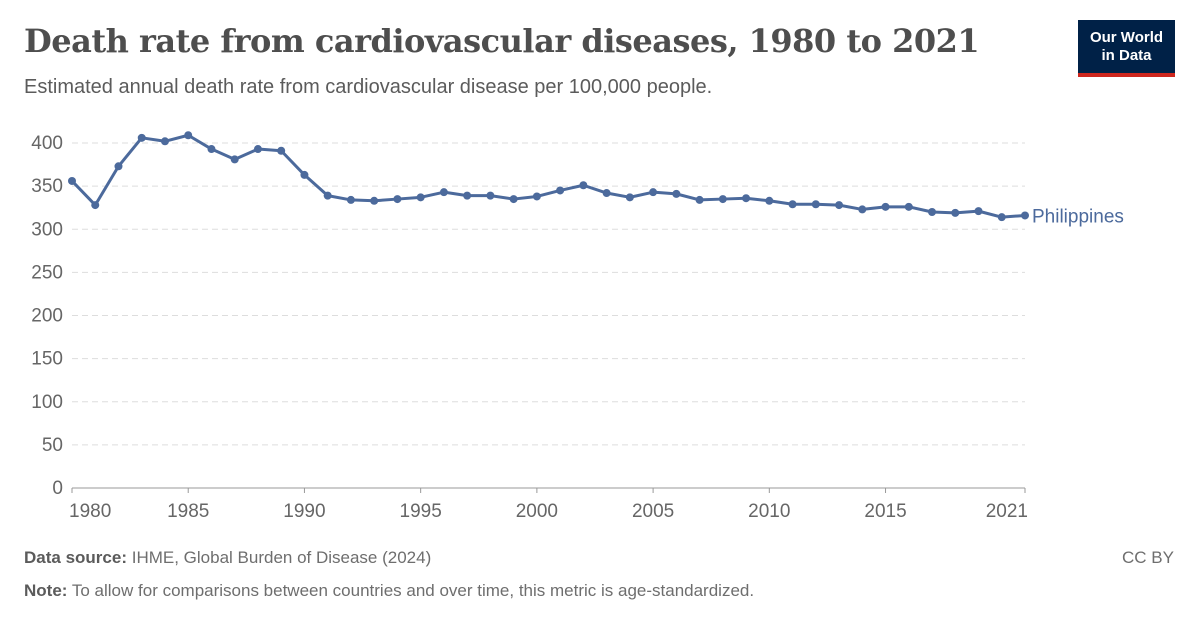 Image resolution: width=1200 pixels, height=627 pixels. I want to click on y-tick-label: 300, so click(47, 229).